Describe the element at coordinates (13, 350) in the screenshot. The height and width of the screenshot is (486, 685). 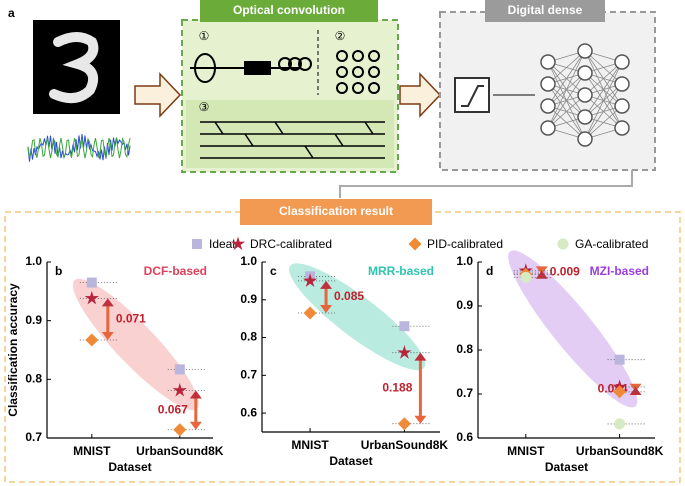
I see `y-axis-title: Classification accuracy` at that location.